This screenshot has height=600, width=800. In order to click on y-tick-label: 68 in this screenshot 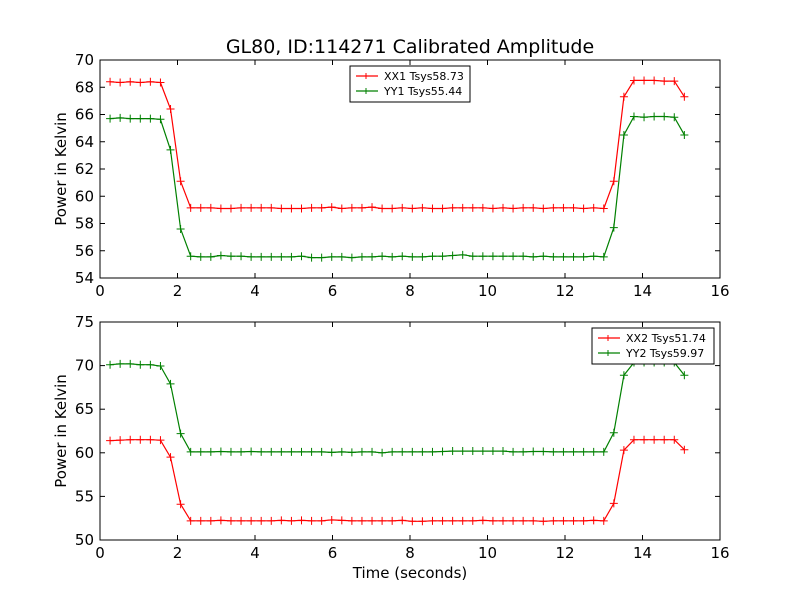, I will do `click(84, 87)`.